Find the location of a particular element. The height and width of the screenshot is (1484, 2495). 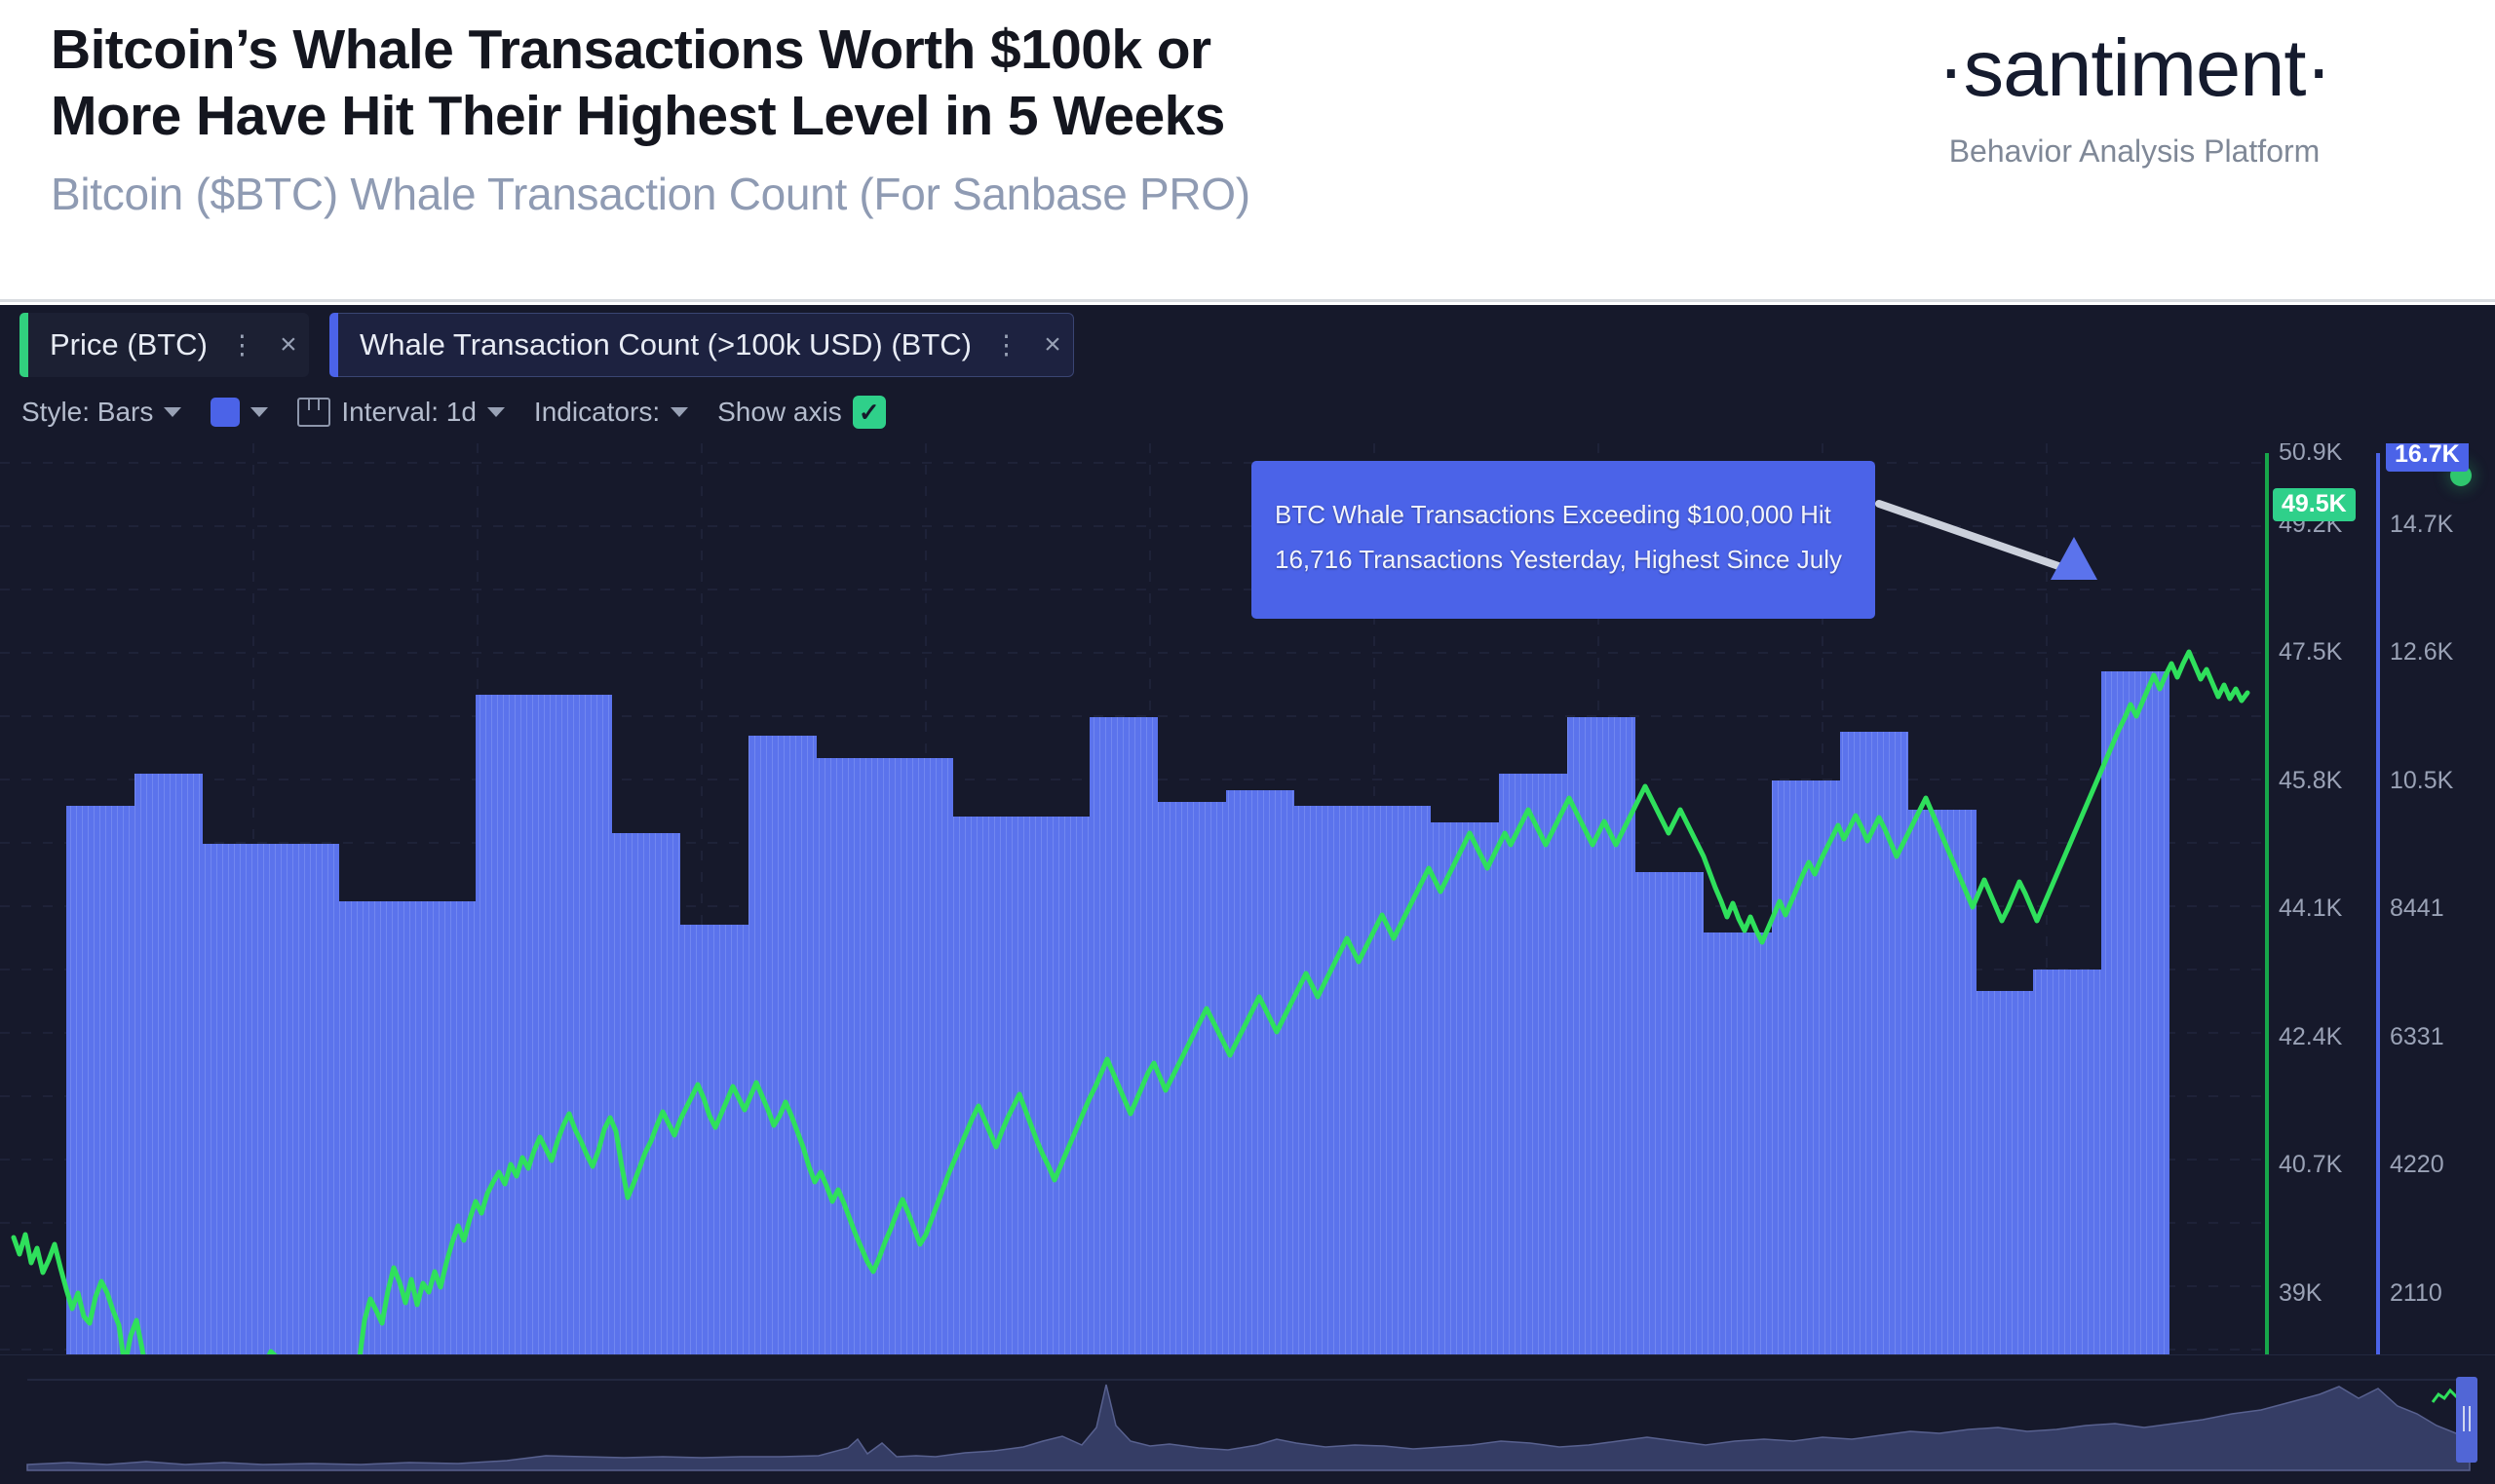

navigator-right-handle is located at coordinates (2466, 1420).